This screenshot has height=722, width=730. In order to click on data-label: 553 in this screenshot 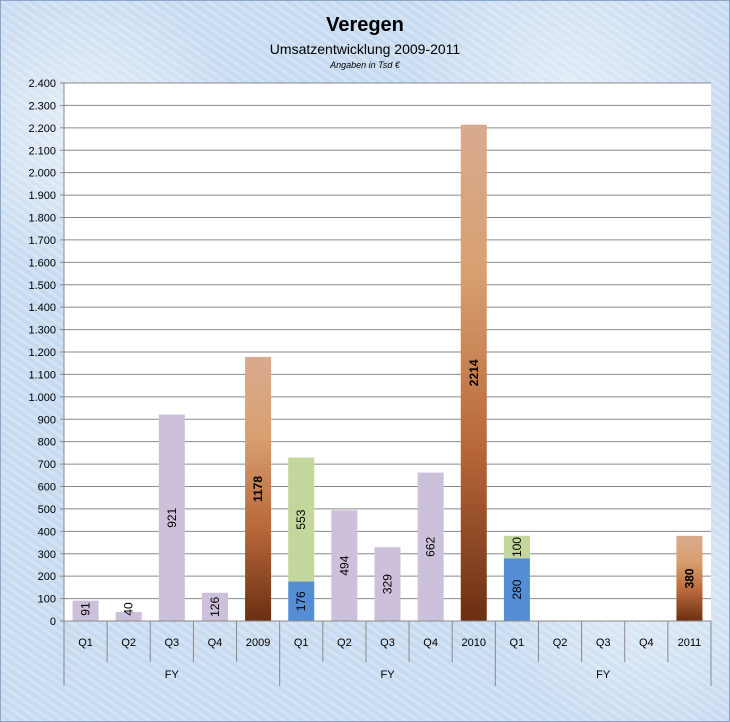, I will do `click(301, 519)`.